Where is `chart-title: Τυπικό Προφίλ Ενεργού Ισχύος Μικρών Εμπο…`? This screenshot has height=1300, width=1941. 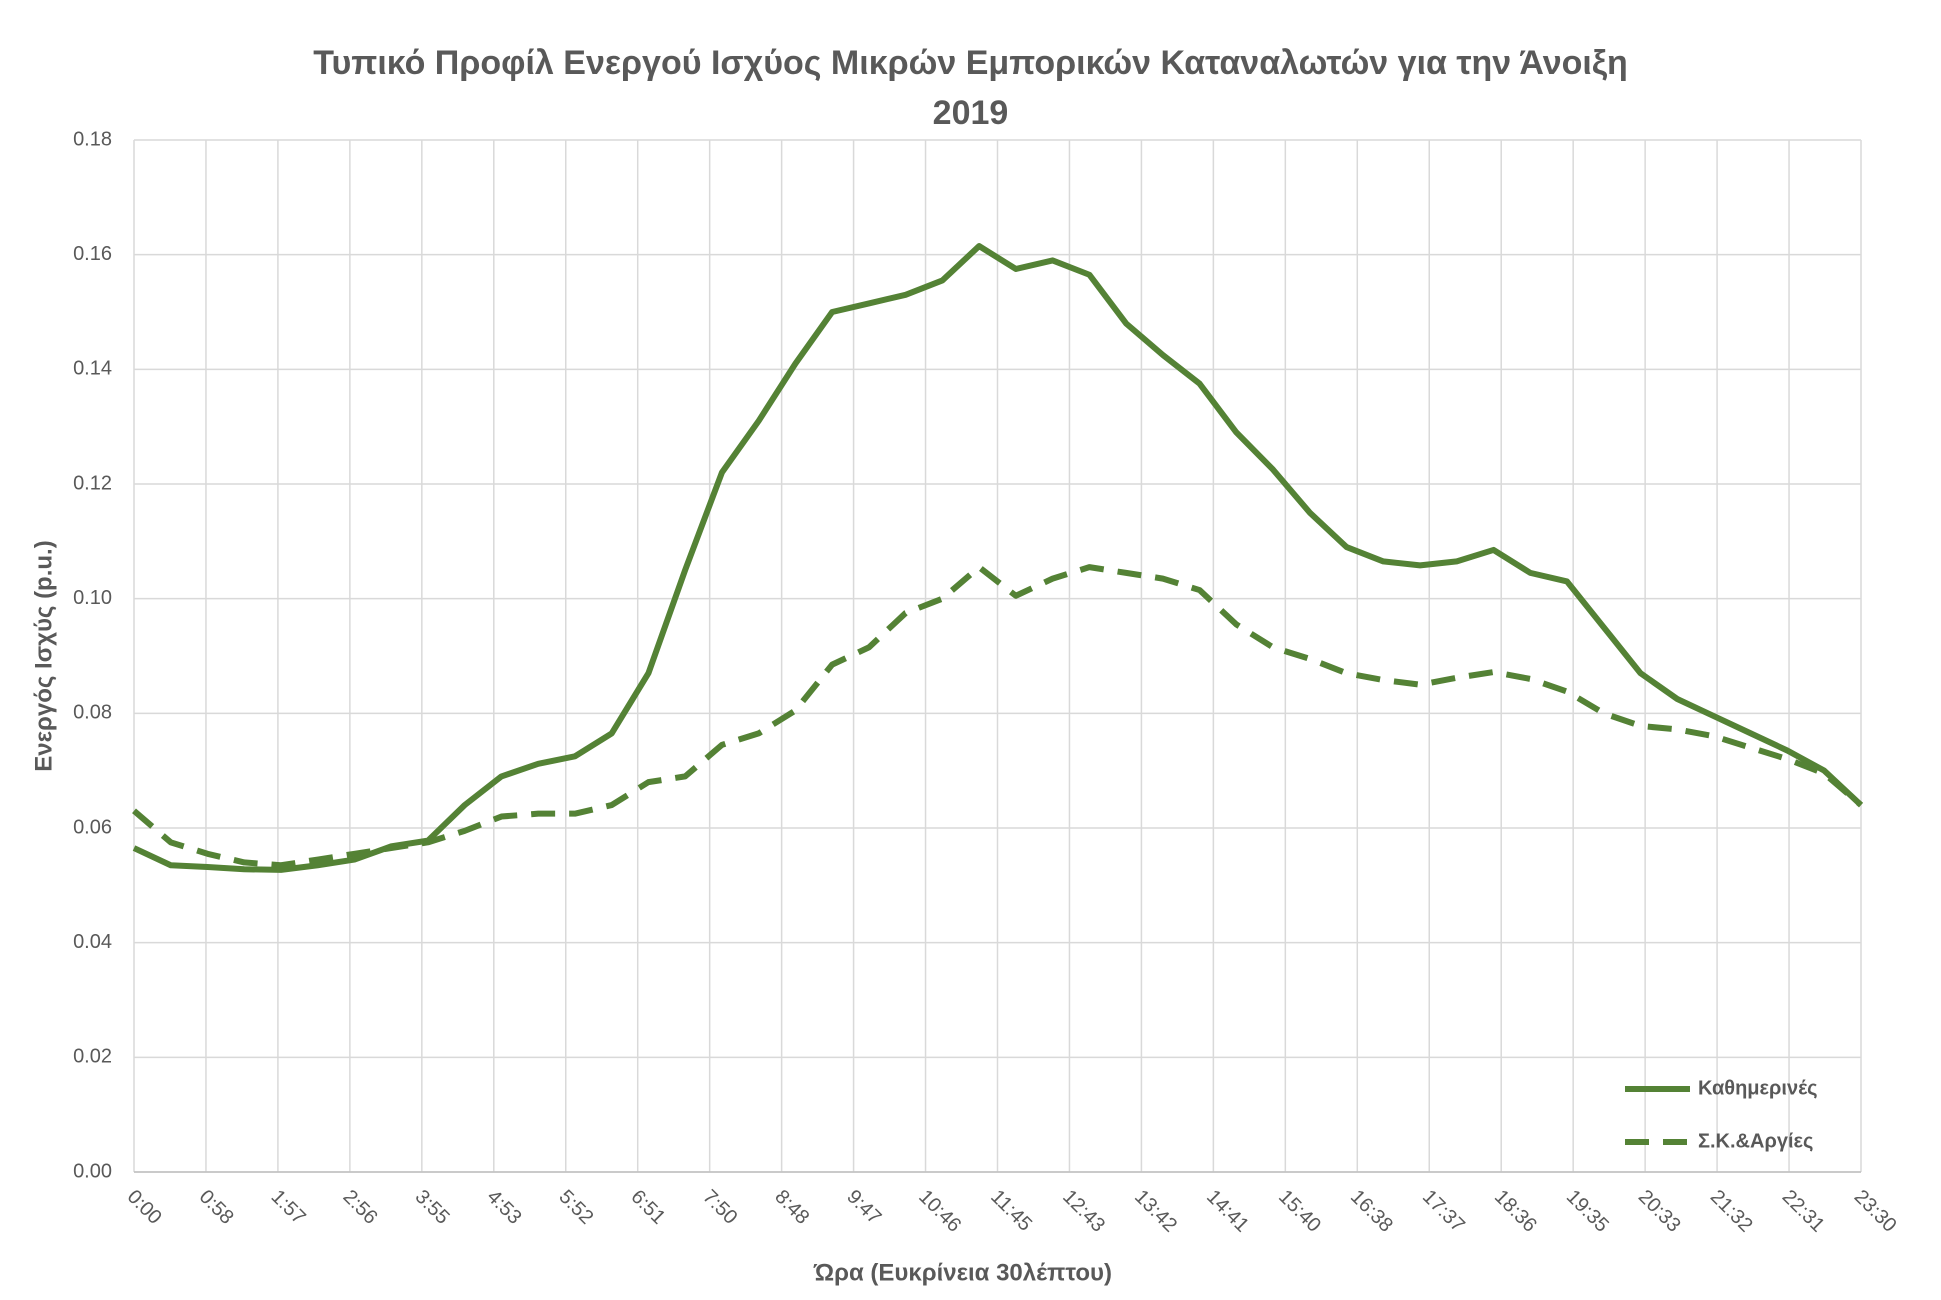
chart-title: Τυπικό Προφίλ Ενεργού Ισχύος Μικρών Εμπο… is located at coordinates (970, 88).